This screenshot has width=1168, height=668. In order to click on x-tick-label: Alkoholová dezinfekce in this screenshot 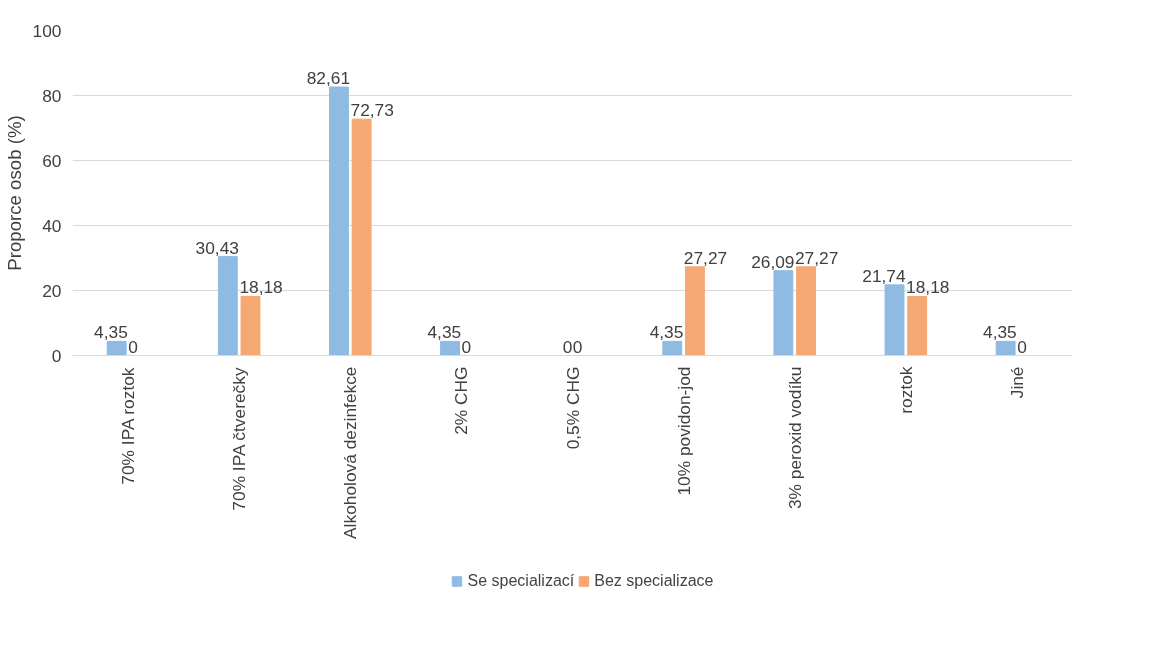, I will do `click(350, 452)`.